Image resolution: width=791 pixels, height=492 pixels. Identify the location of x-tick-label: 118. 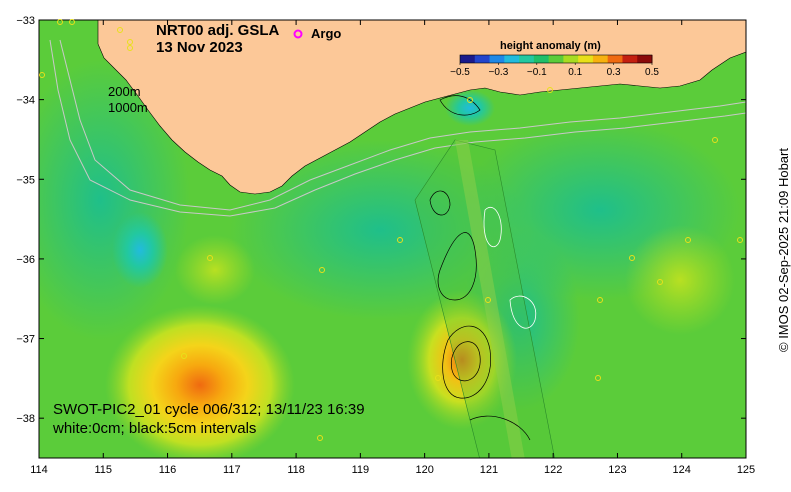
(296, 470).